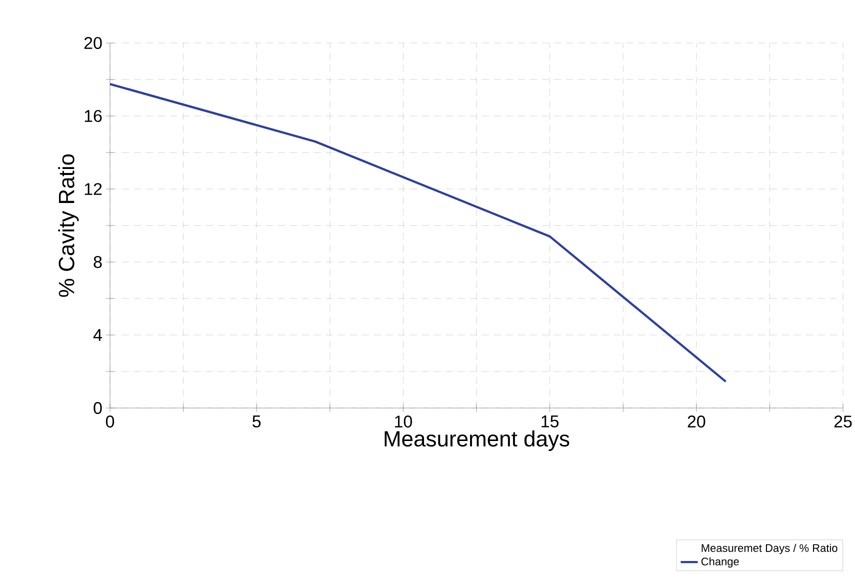 Image resolution: width=855 pixels, height=579 pixels. What do you see at coordinates (97, 335) in the screenshot?
I see `y-tick-label: 4` at bounding box center [97, 335].